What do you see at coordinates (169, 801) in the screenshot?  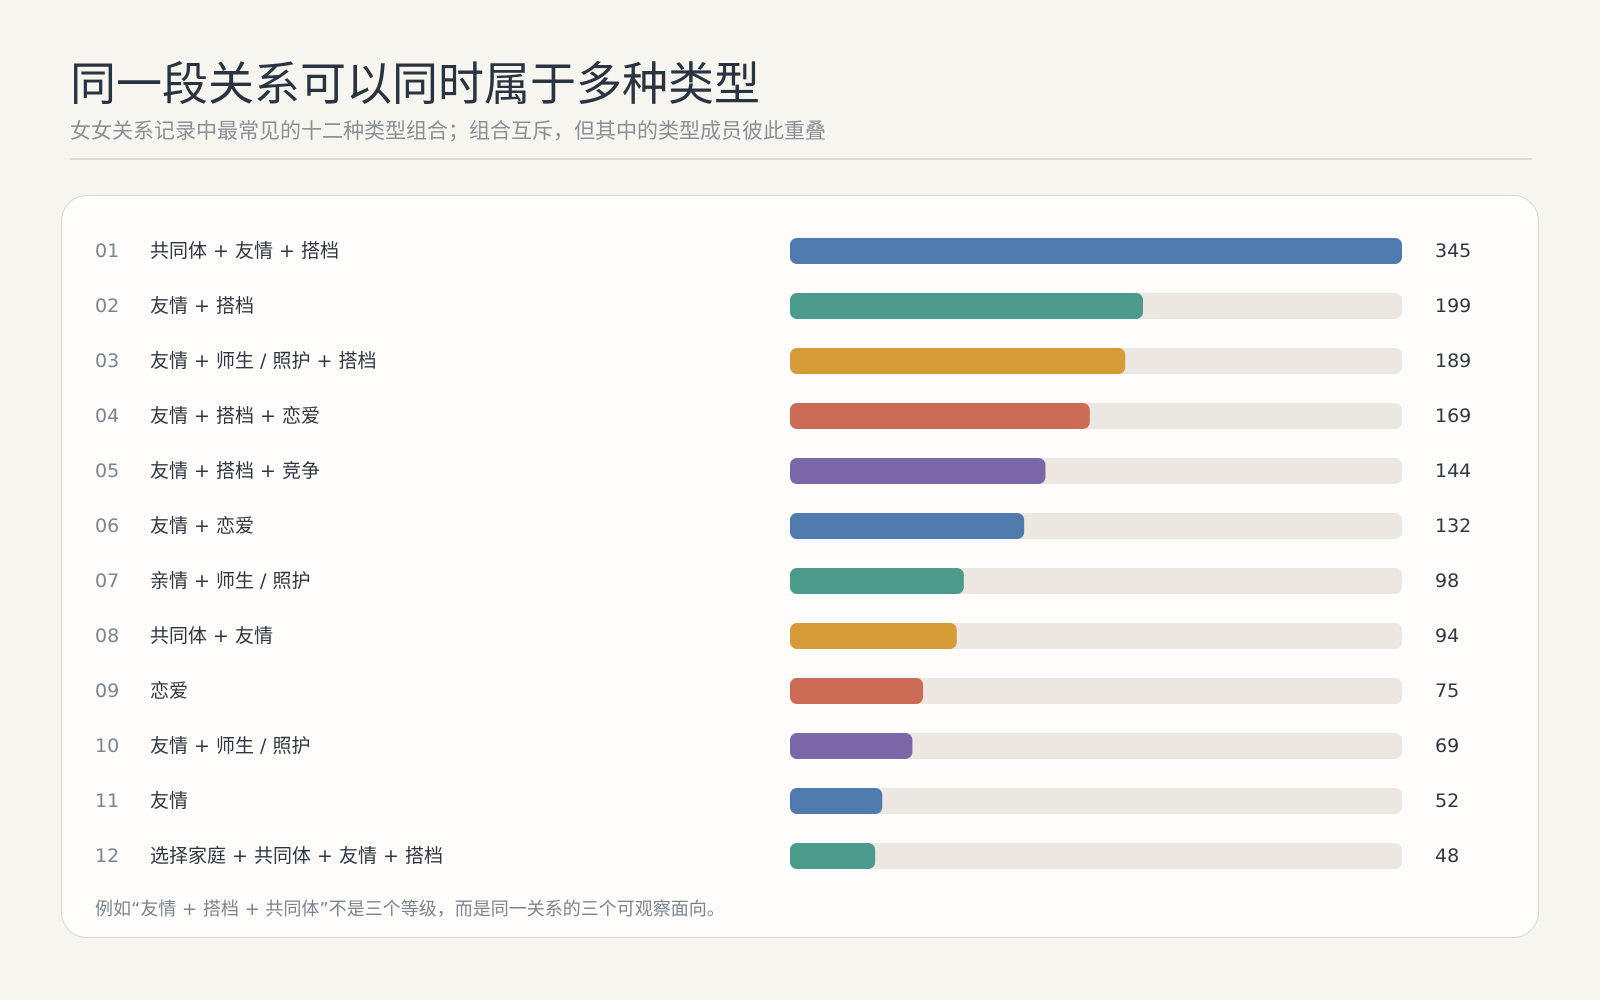 I see `category-label: 友情` at bounding box center [169, 801].